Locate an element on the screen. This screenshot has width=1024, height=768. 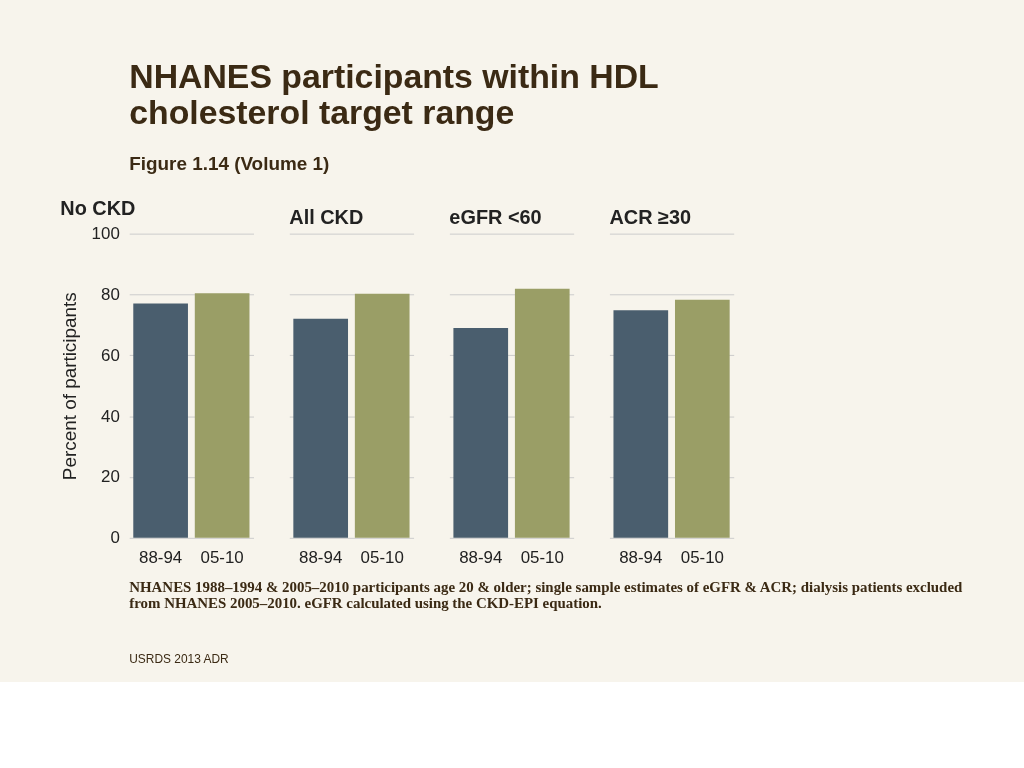
chart-title: All CKD is located at coordinates (326, 216).